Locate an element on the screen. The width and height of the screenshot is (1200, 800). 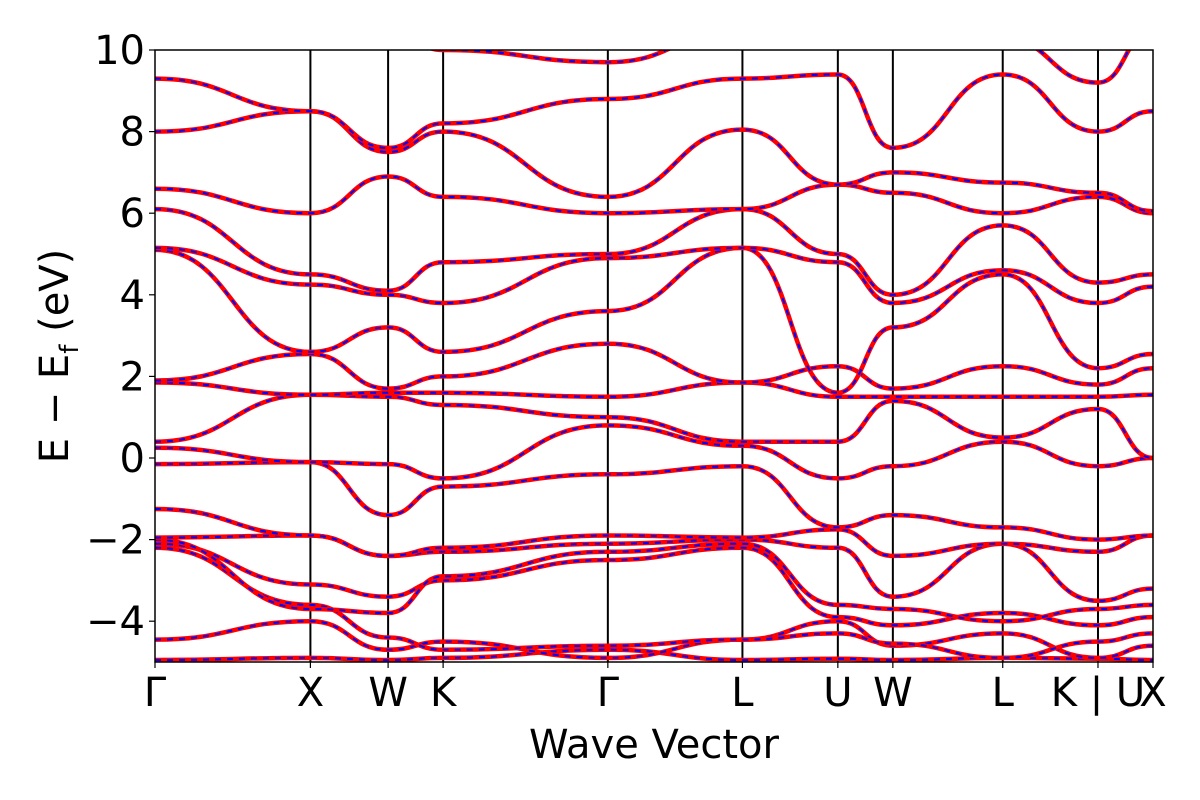
y-axis-title-unit: (eV) is located at coordinates (55, 297).